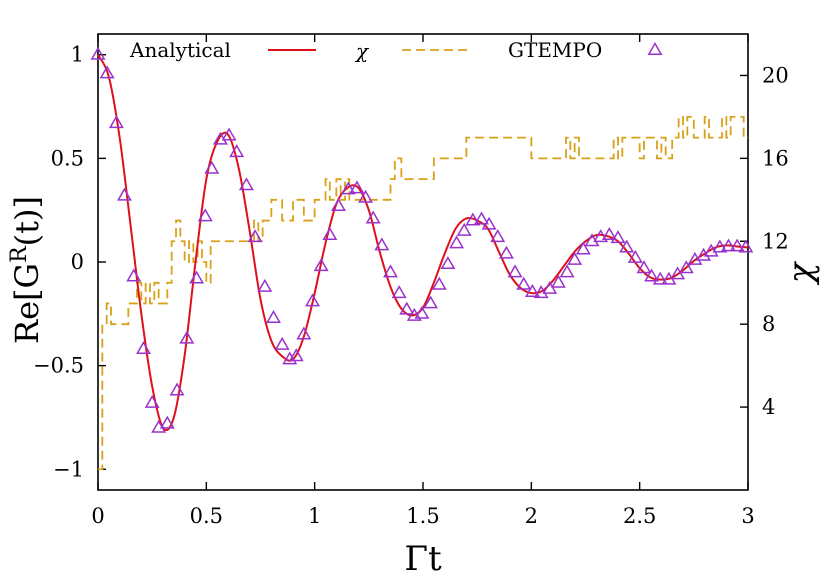 This screenshot has height=579, width=829. What do you see at coordinates (180, 50) in the screenshot?
I see `legend-label-analytical: Analytical` at bounding box center [180, 50].